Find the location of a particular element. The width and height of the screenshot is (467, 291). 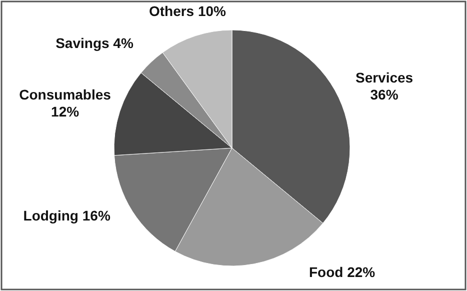

slice-label: Services is located at coordinates (384, 78).